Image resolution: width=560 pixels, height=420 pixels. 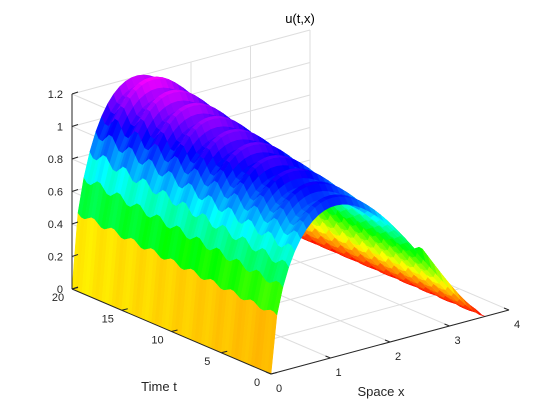 I want to click on z-tick-label: 0.4, so click(x=55, y=225).